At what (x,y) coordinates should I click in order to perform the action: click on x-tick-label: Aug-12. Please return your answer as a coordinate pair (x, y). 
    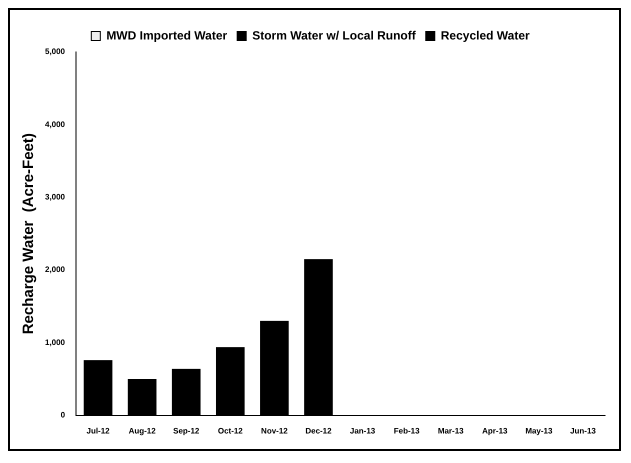
    Looking at the image, I should click on (142, 431).